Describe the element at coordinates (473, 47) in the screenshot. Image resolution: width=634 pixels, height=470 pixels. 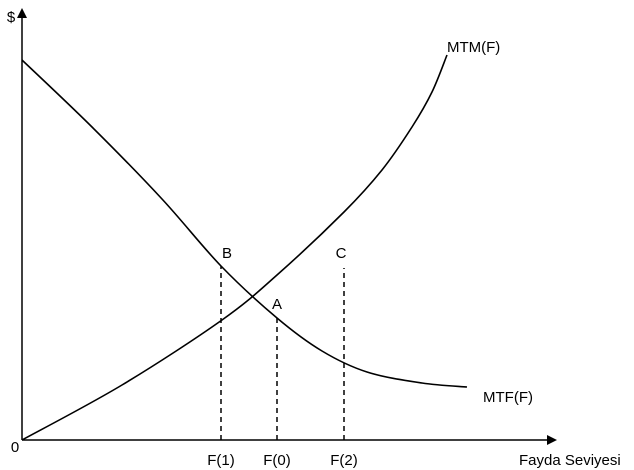
I see `series-label-mtm: MTM(F)` at that location.